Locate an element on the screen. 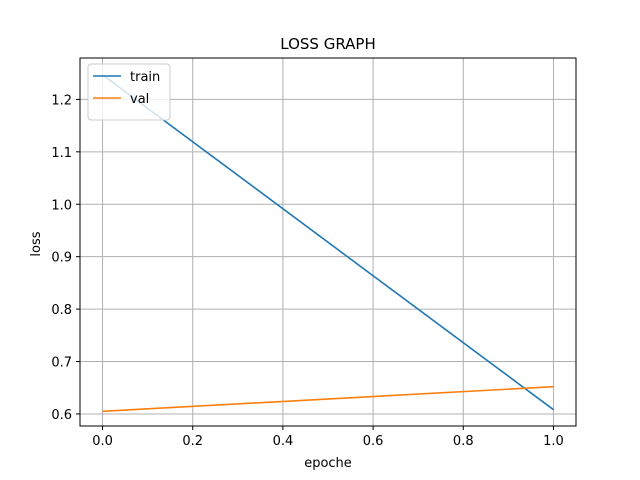 Image resolution: width=640 pixels, height=480 pixels. x-tick-label: 0.8 is located at coordinates (463, 441).